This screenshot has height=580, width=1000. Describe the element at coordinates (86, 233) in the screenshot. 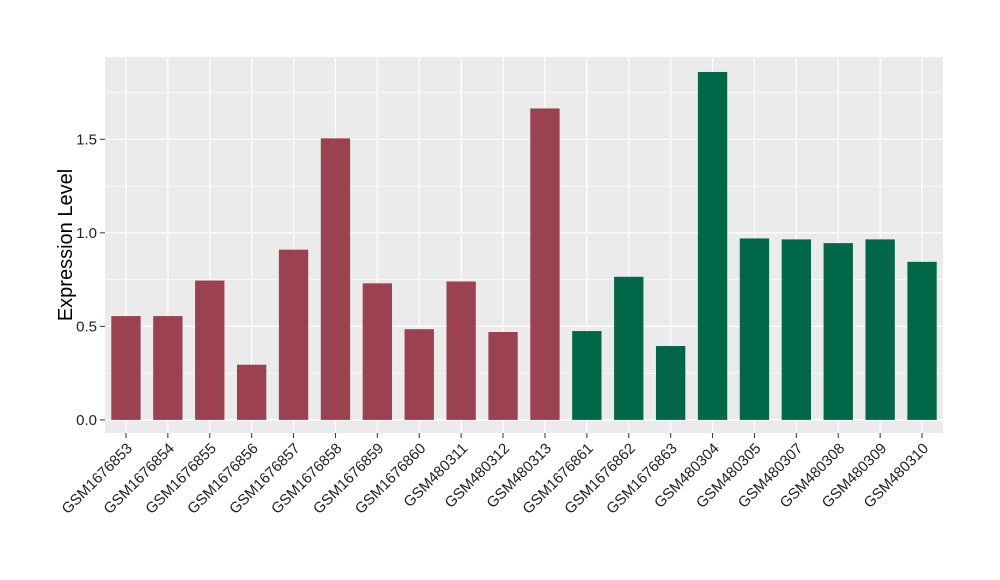

I see `y-tick-label: 1.0` at that location.